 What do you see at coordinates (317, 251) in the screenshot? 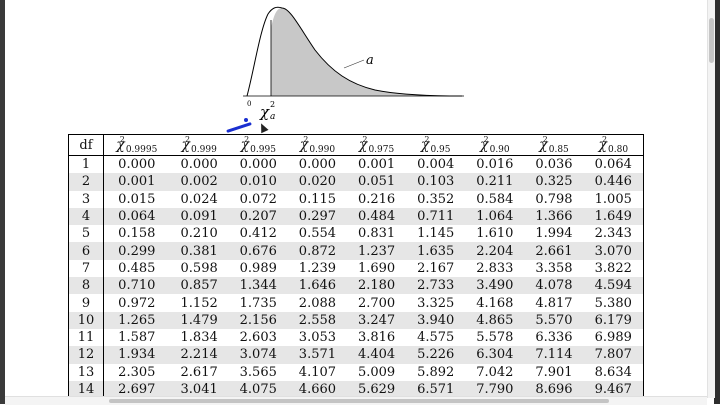
I see `value-cell: 0.872` at bounding box center [317, 251].